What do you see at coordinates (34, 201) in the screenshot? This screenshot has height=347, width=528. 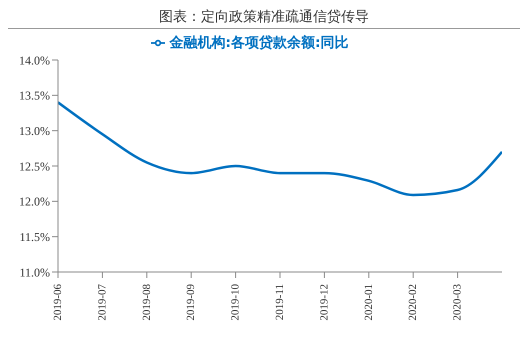 I see `y-tick-label: 12.0%` at bounding box center [34, 201].